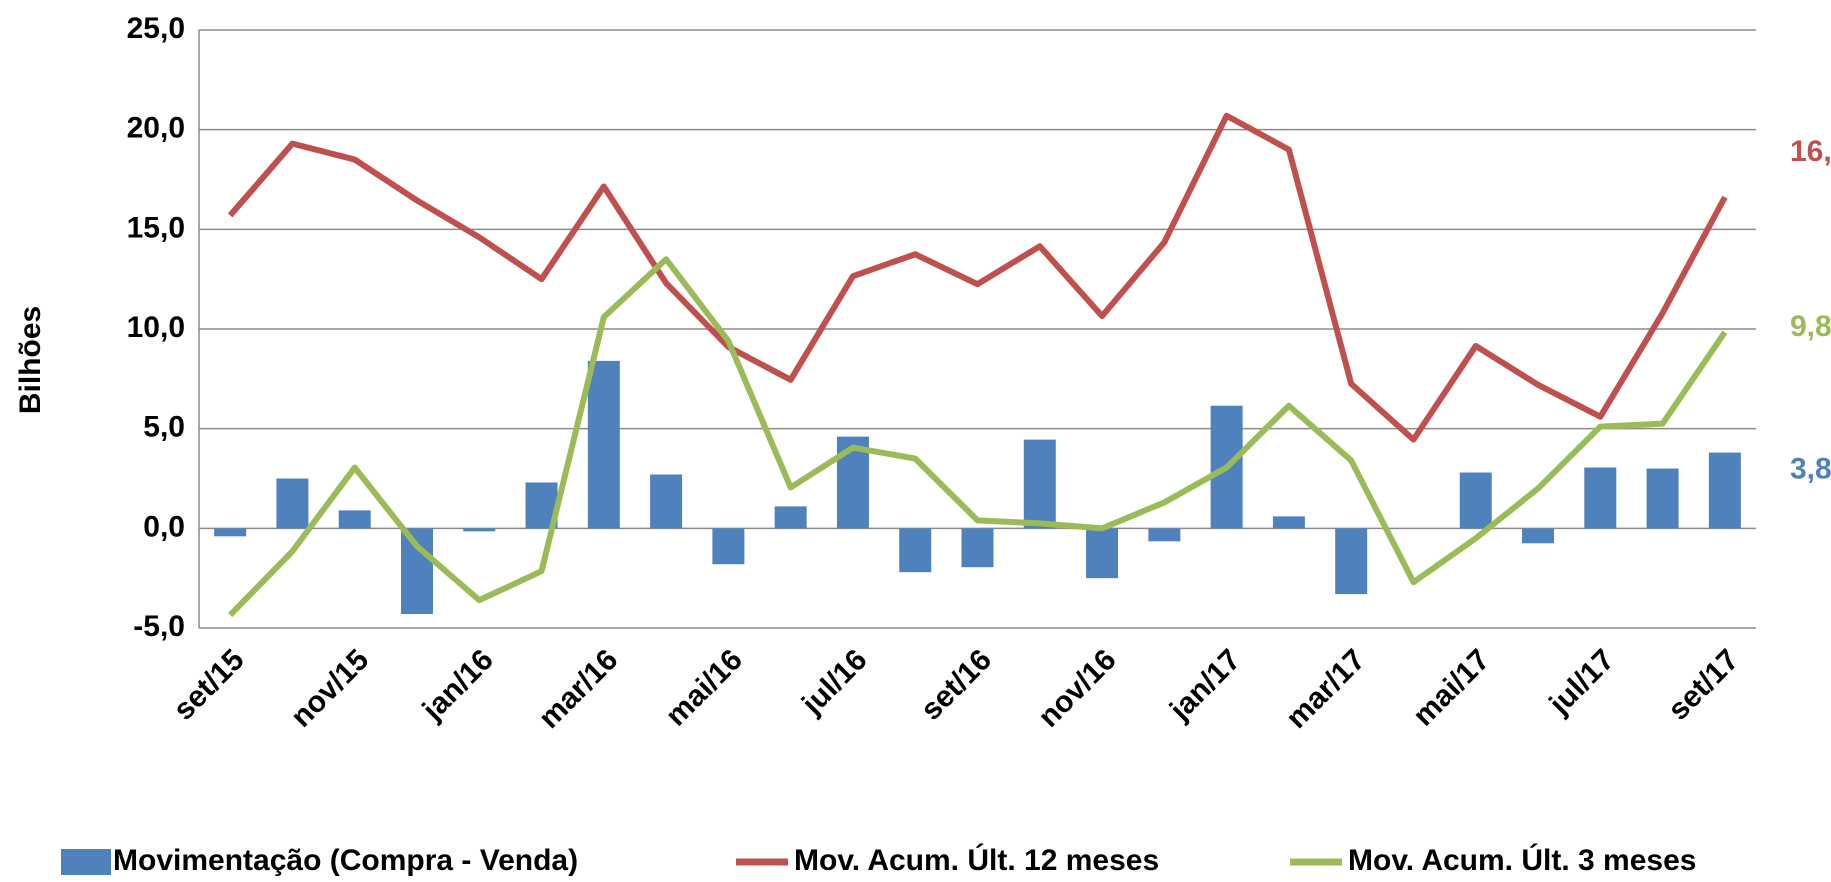  Describe the element at coordinates (976, 860) in the screenshot. I see `legend-label: Mov. Acum. Últ. 12 meses` at that location.